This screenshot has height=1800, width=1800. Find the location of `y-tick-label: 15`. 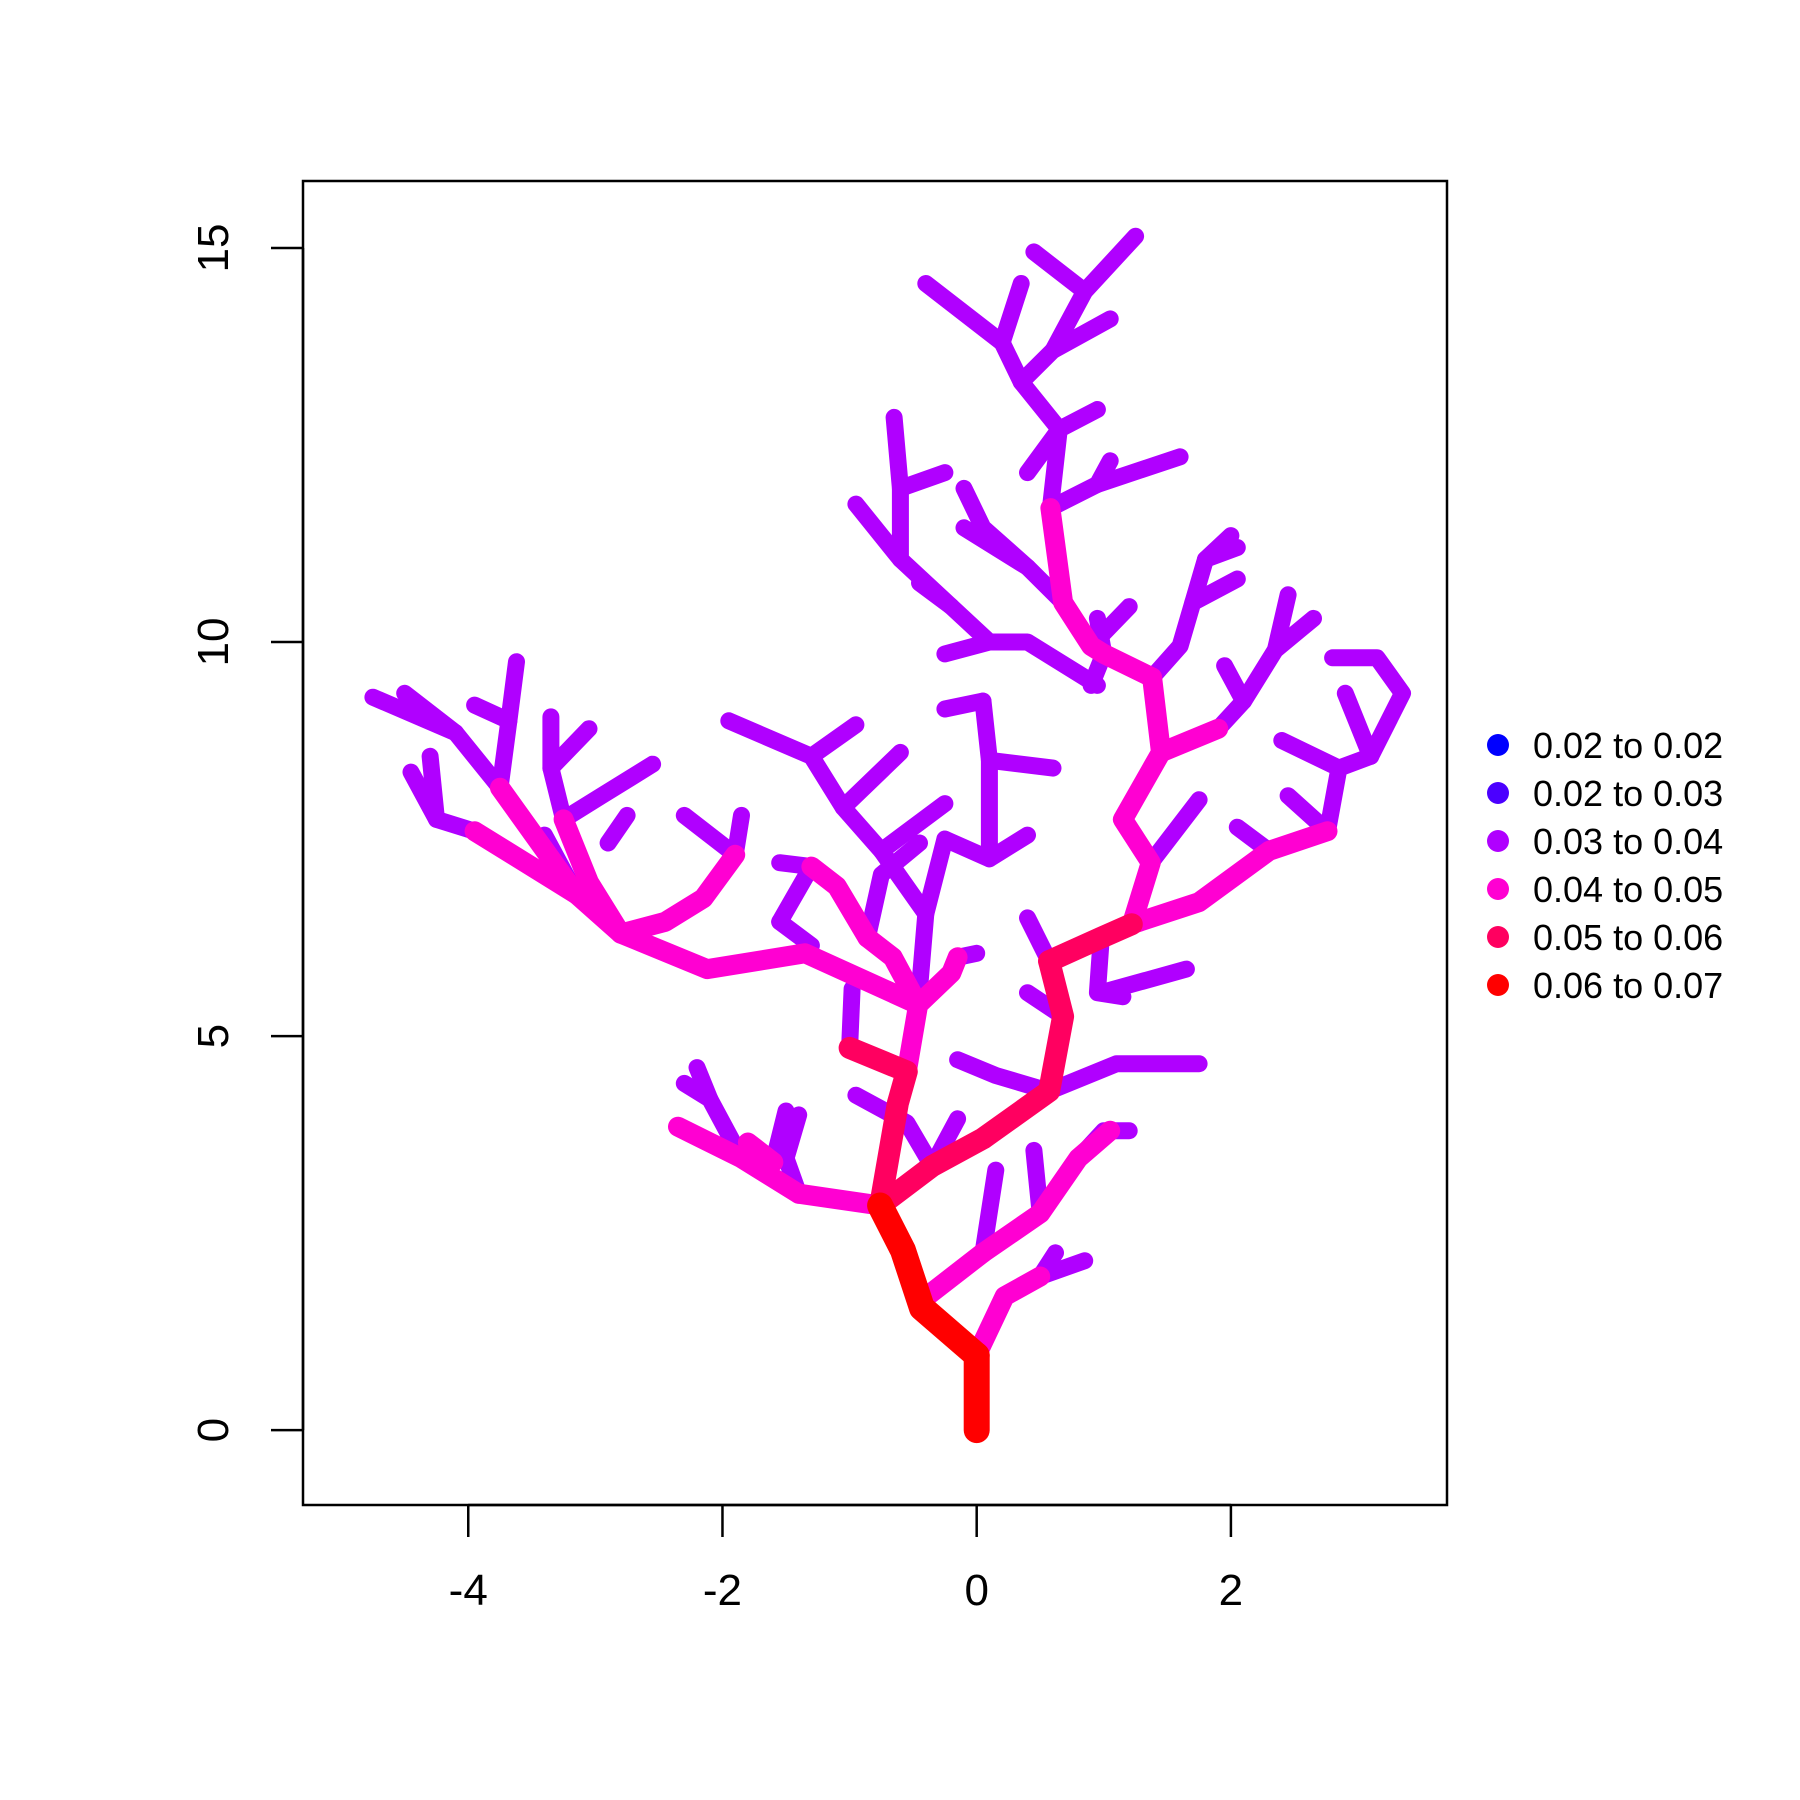

y-tick-label: 15 is located at coordinates (213, 248).